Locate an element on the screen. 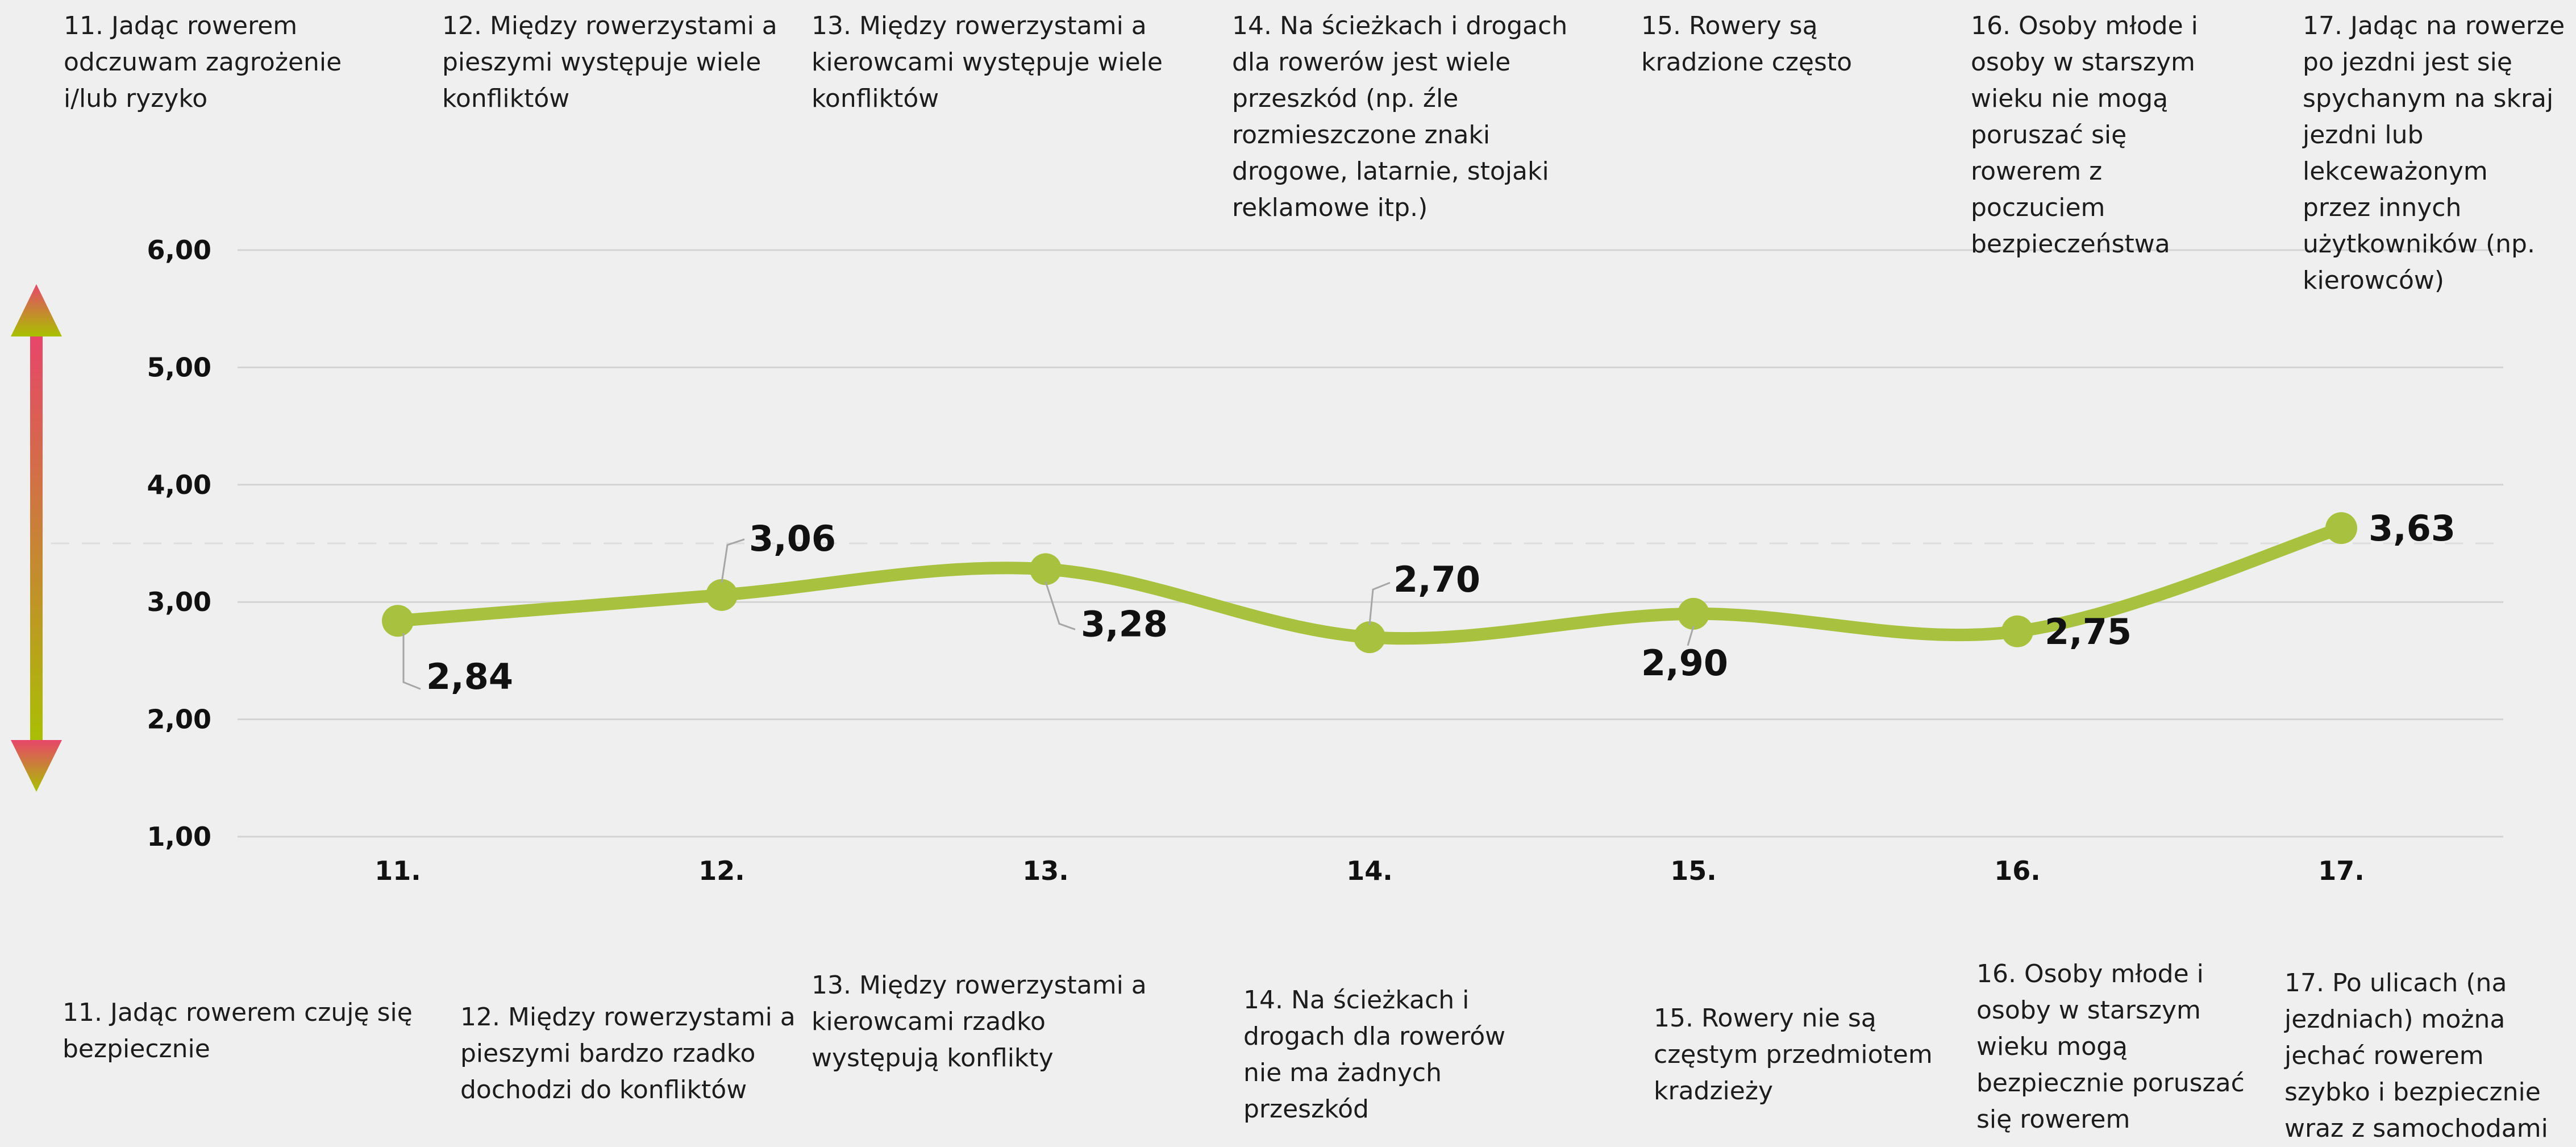 Image resolution: width=2576 pixels, height=1147 pixels. data-points is located at coordinates (1369, 583).